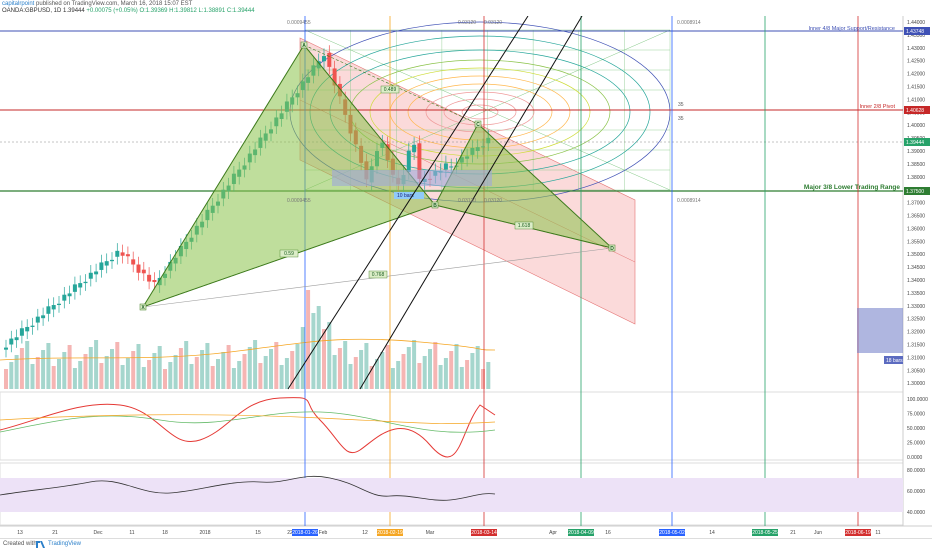  What do you see at coordinates (40, 544) in the screenshot?
I see `tradingview-logo-icon` at bounding box center [40, 544].